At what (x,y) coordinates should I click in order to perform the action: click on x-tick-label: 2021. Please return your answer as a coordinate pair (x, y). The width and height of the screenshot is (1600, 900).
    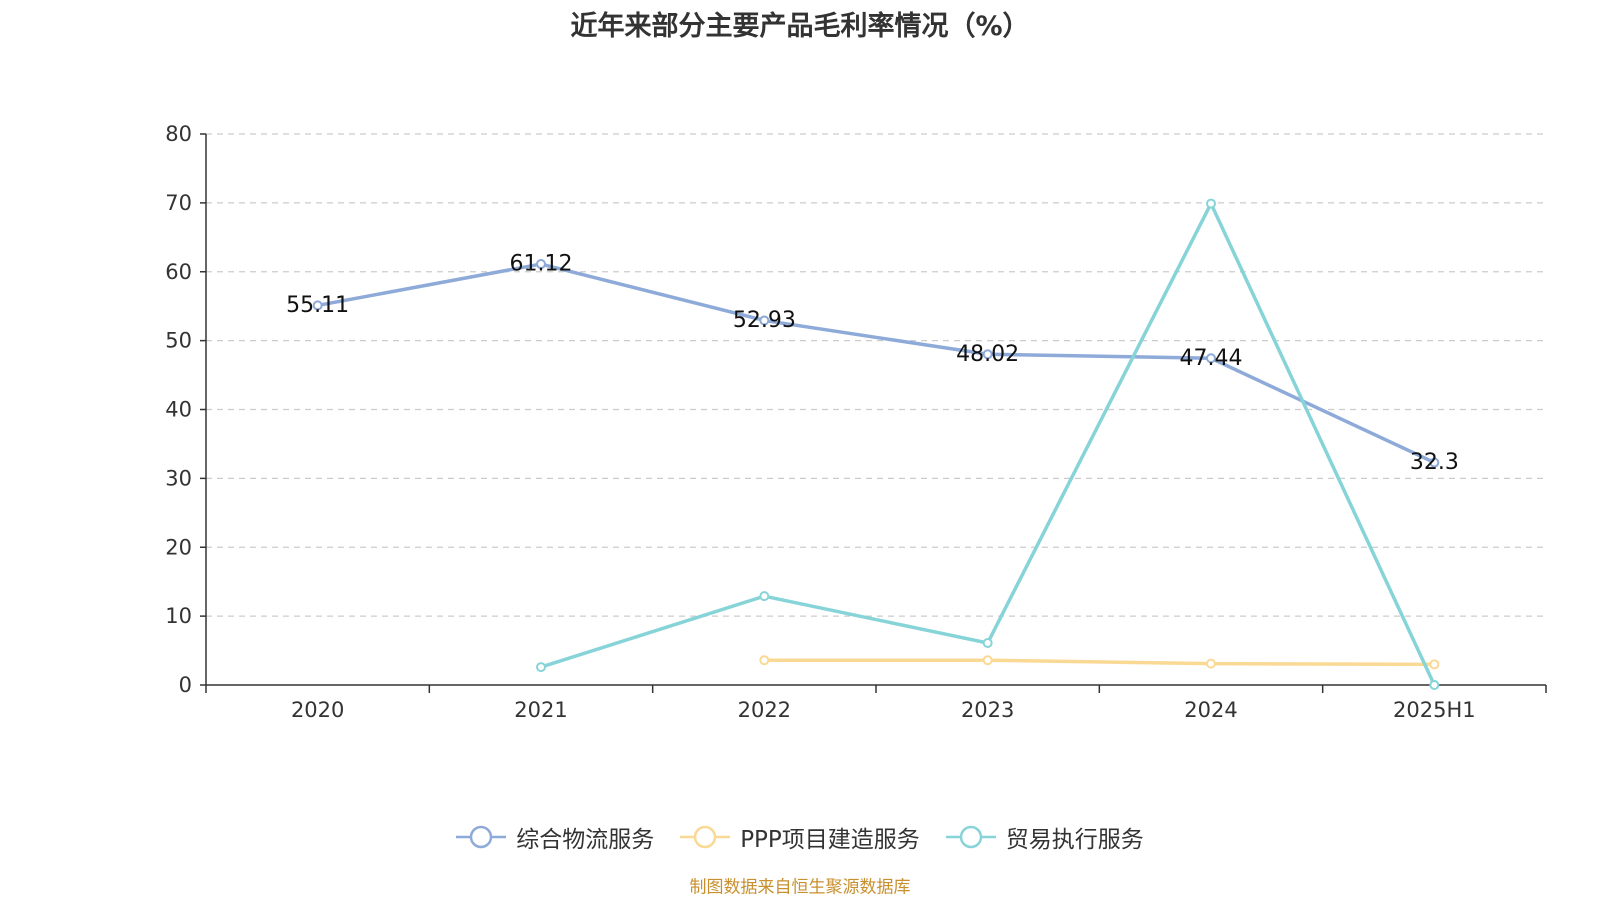
    Looking at the image, I should click on (540, 710).